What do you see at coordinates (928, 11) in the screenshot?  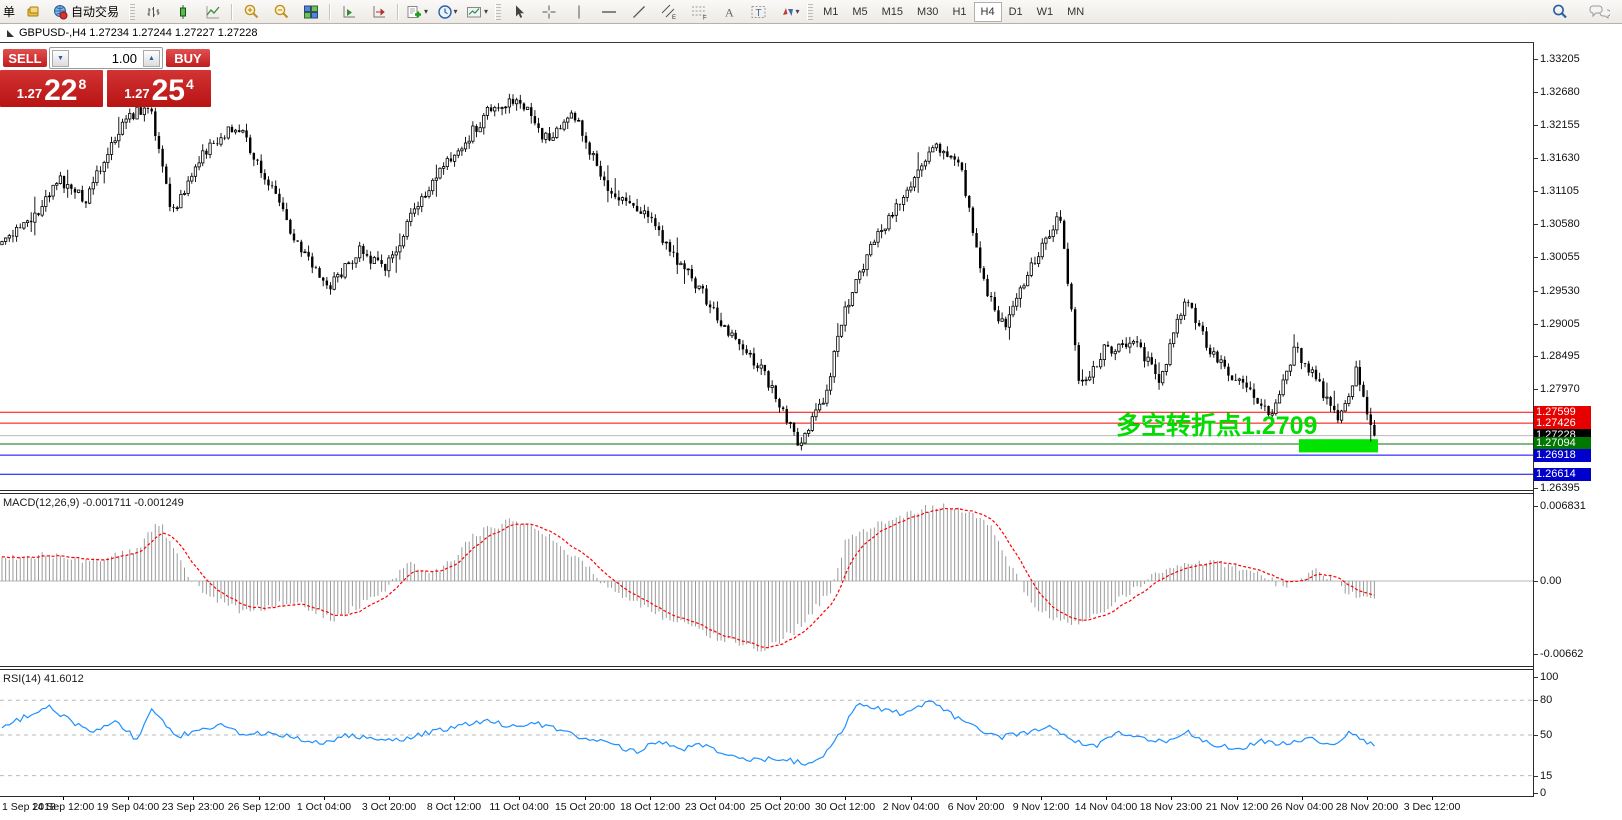 I see `timeframe-M30: M30` at bounding box center [928, 11].